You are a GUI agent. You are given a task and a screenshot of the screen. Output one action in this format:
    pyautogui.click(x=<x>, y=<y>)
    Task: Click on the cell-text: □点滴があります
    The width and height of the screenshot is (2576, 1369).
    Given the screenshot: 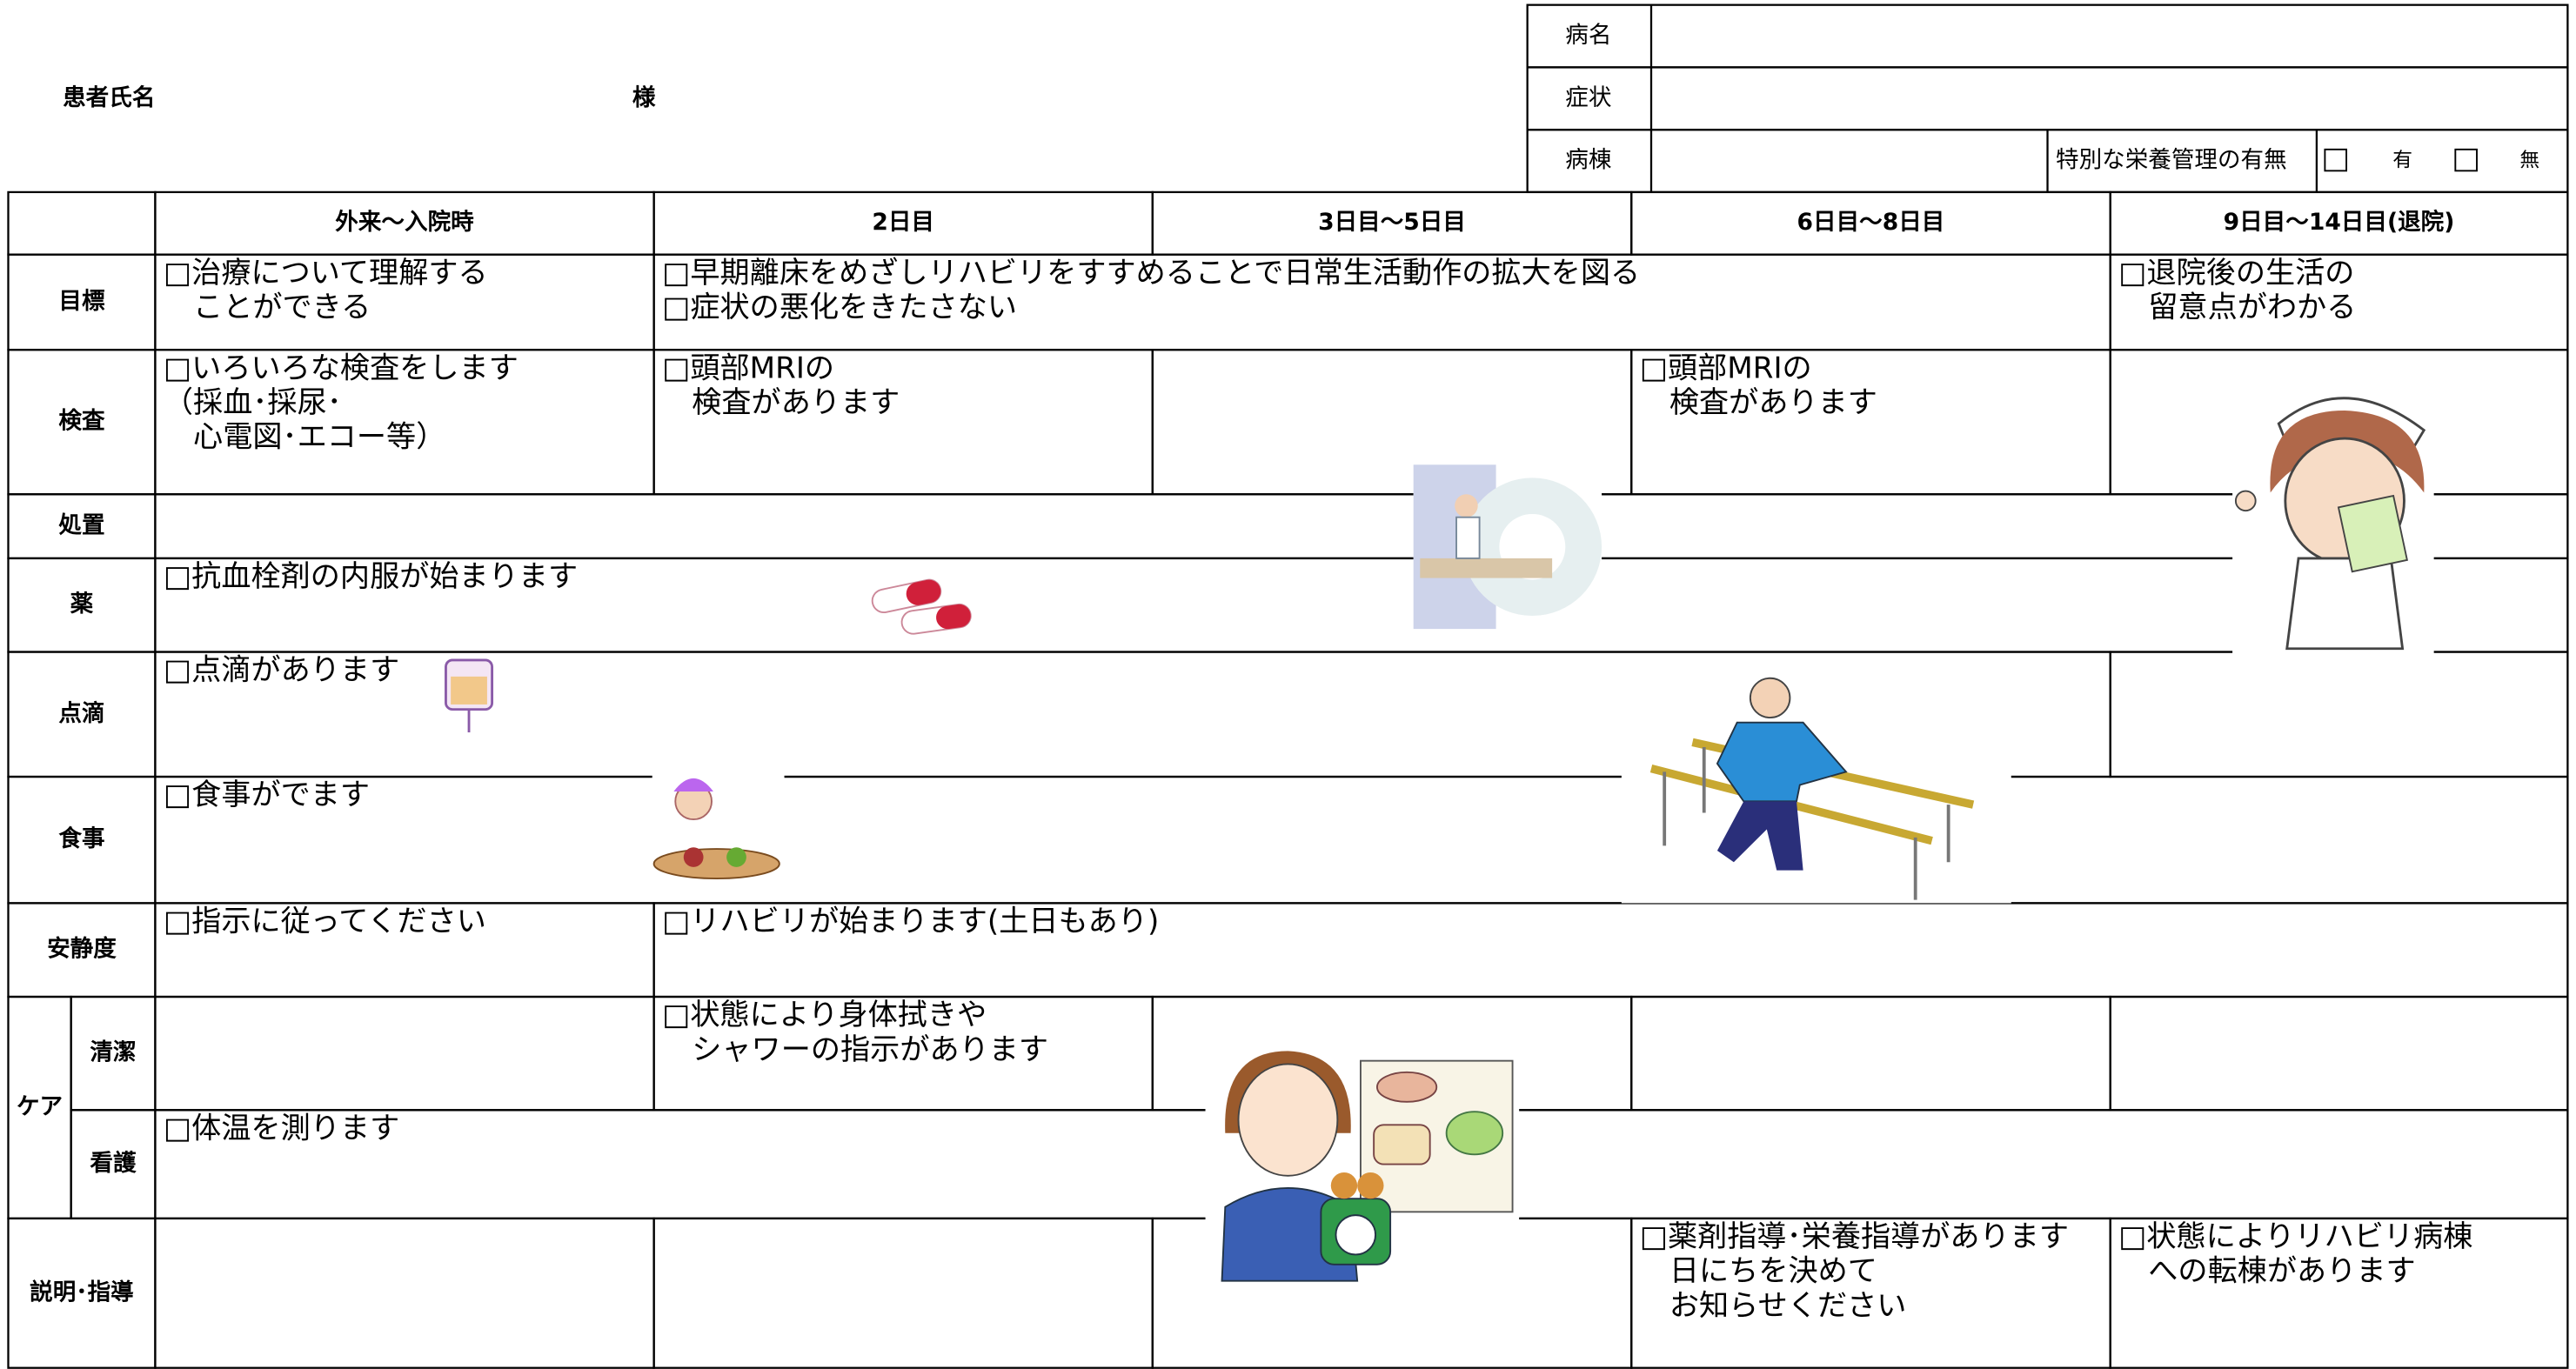 What is the action you would take?
    pyautogui.click(x=281, y=671)
    